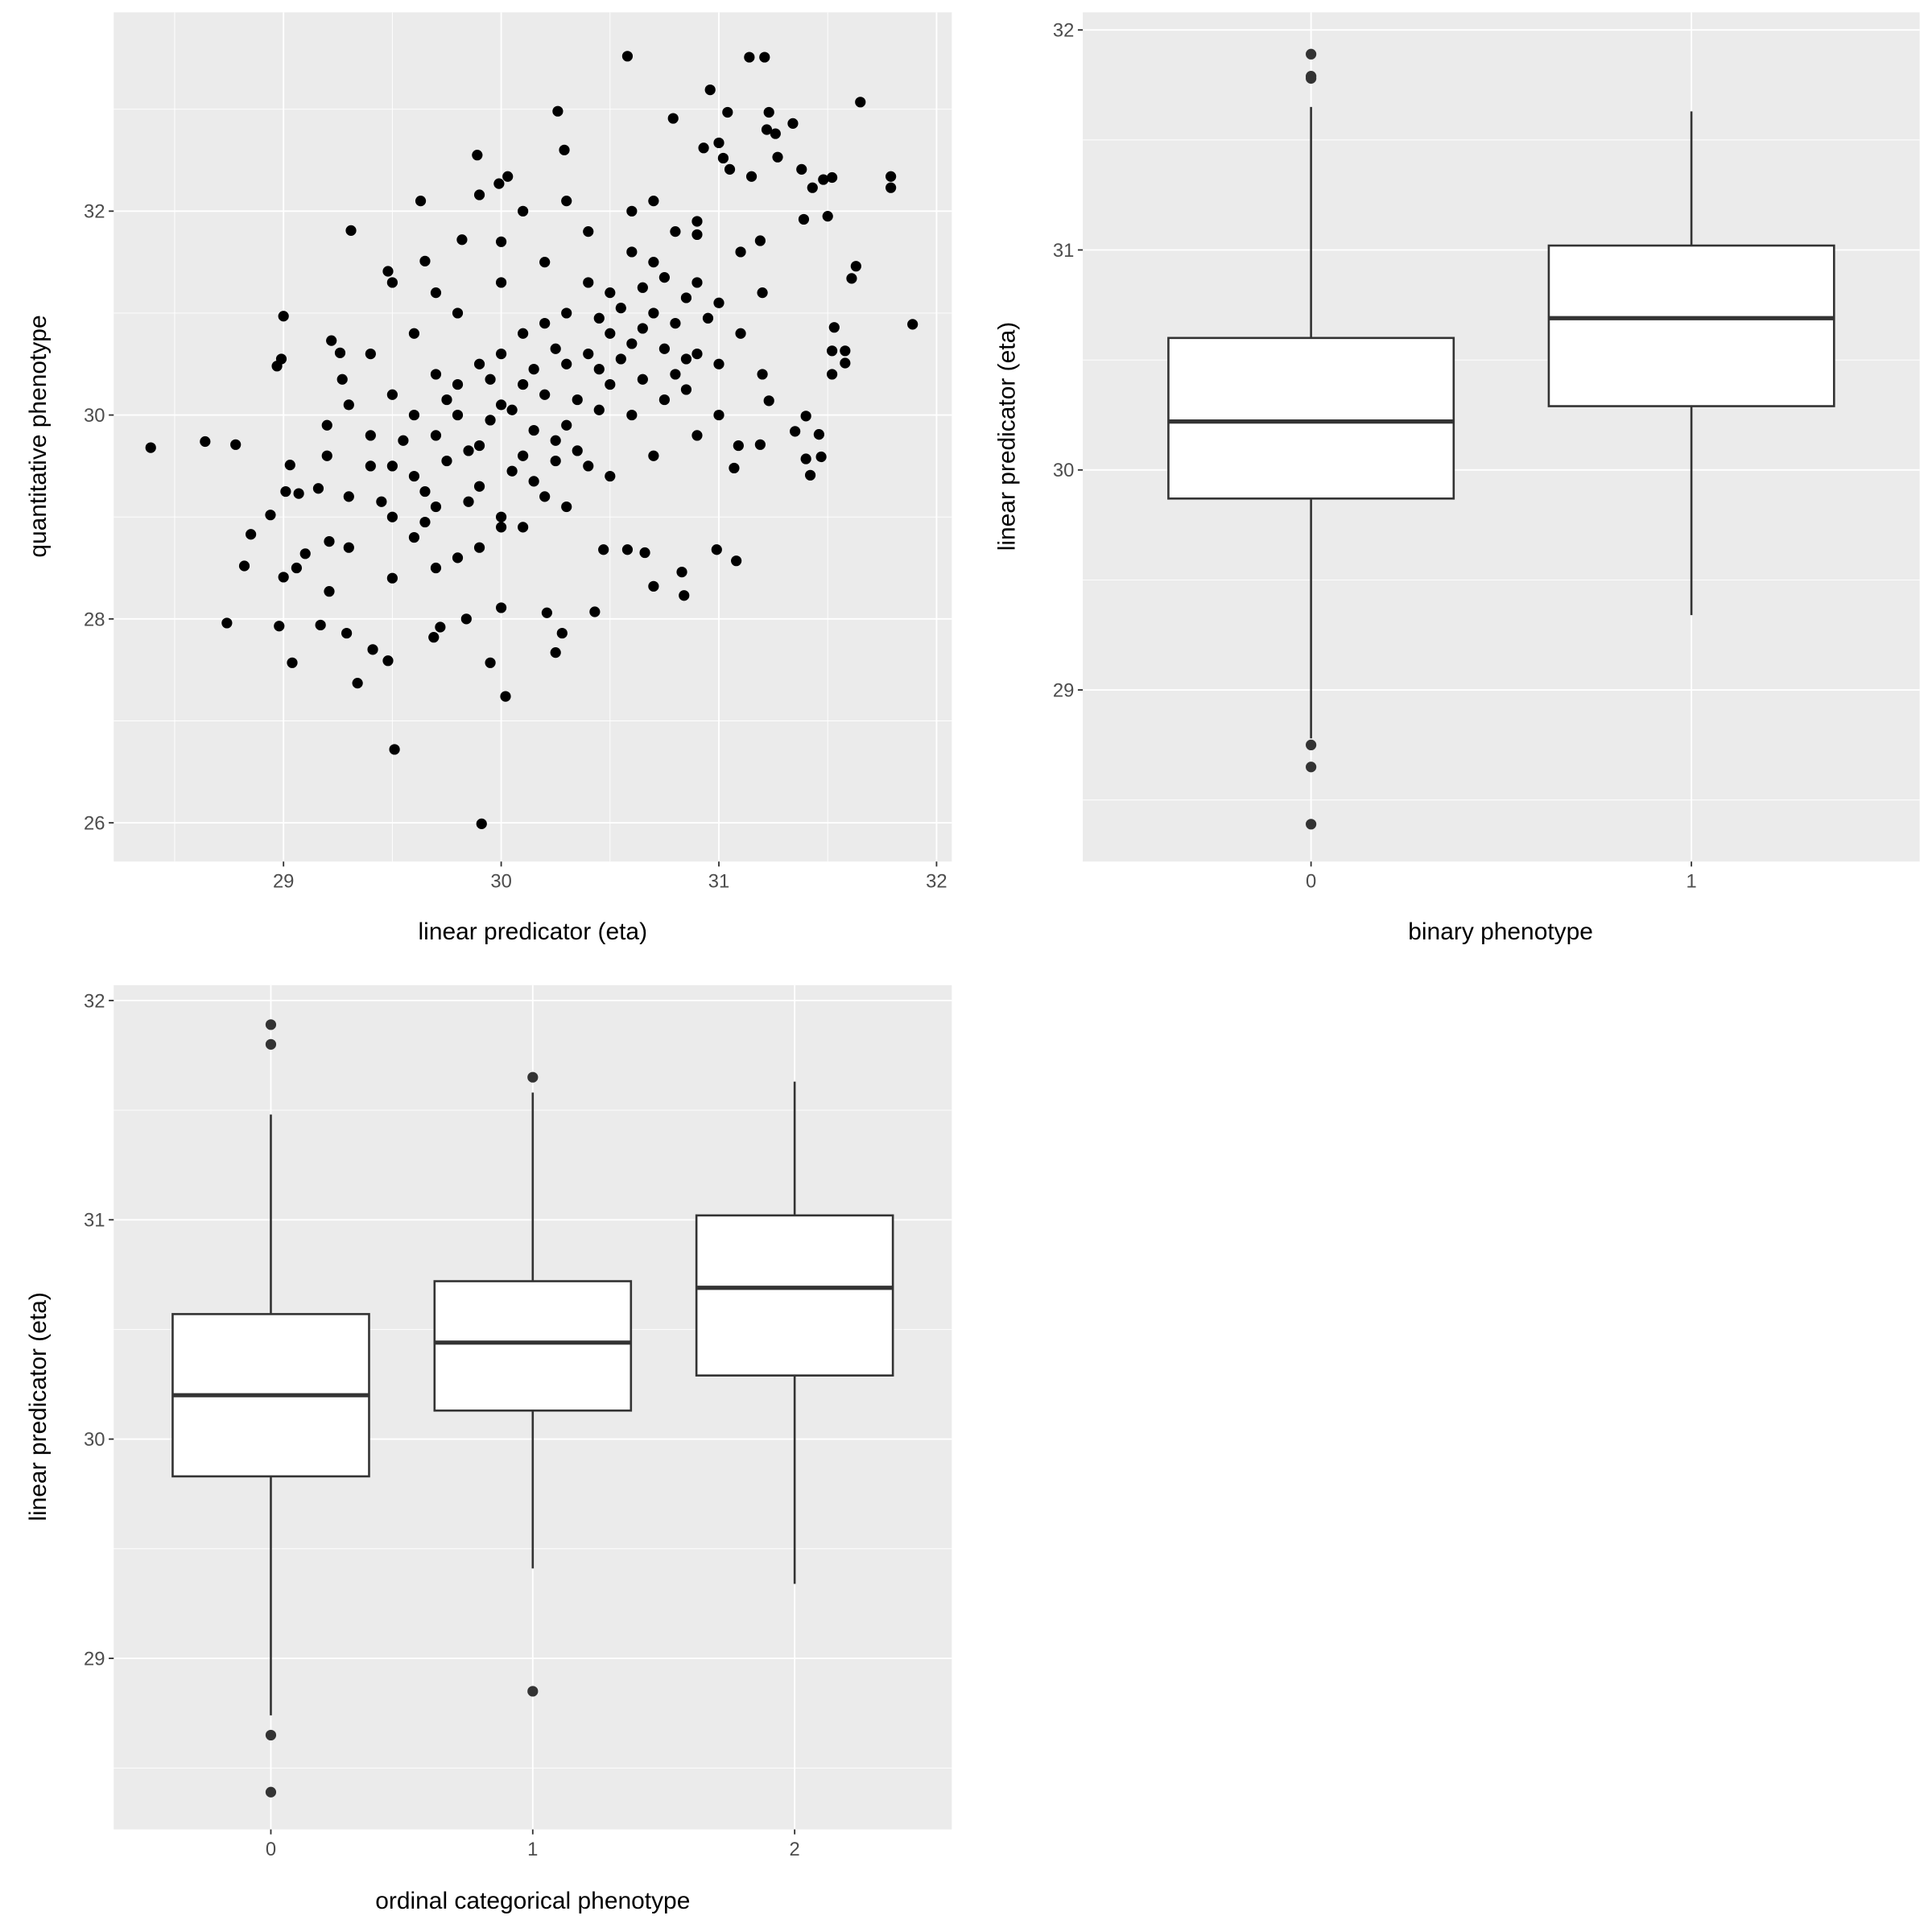 The width and height of the screenshot is (1932, 1932). I want to click on outlier-point, so click(271, 1044).